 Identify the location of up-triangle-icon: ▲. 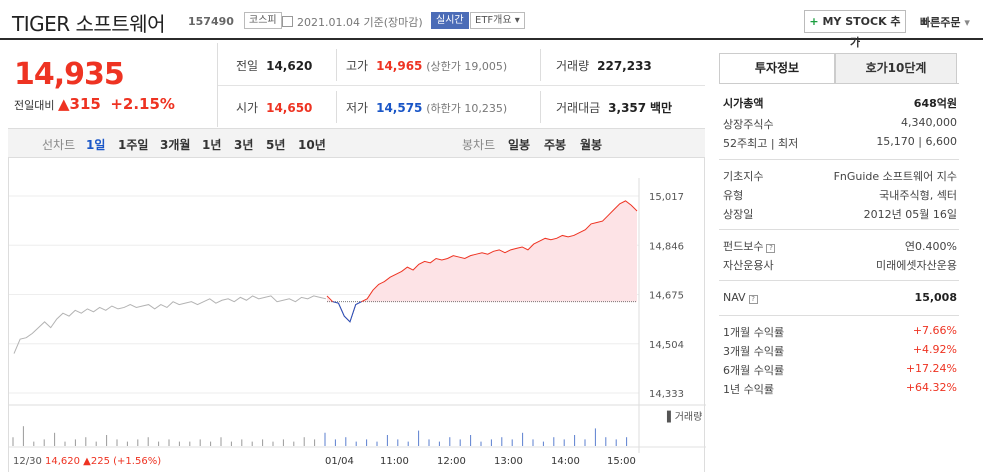
(63, 104).